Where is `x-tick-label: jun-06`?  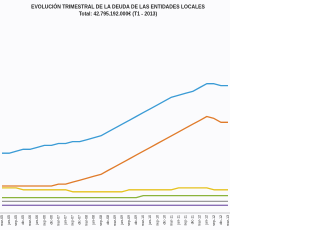
x-tick-label: jun-06 is located at coordinates (37, 220).